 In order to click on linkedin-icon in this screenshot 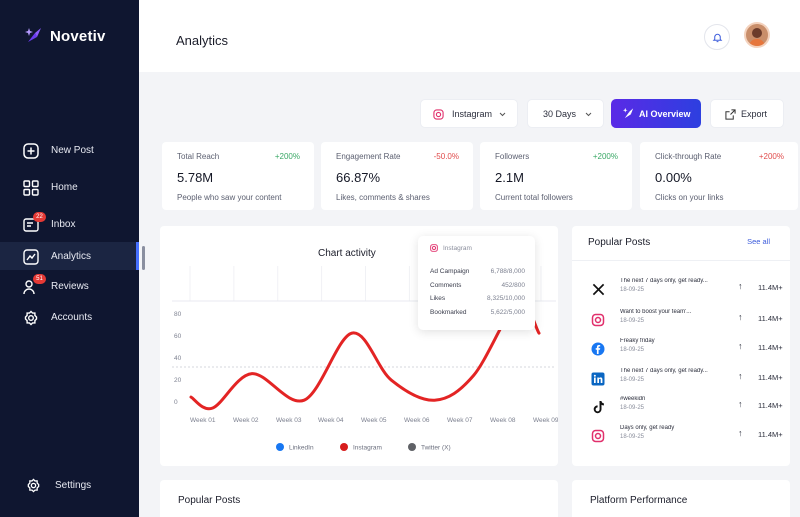, I will do `click(598, 379)`.